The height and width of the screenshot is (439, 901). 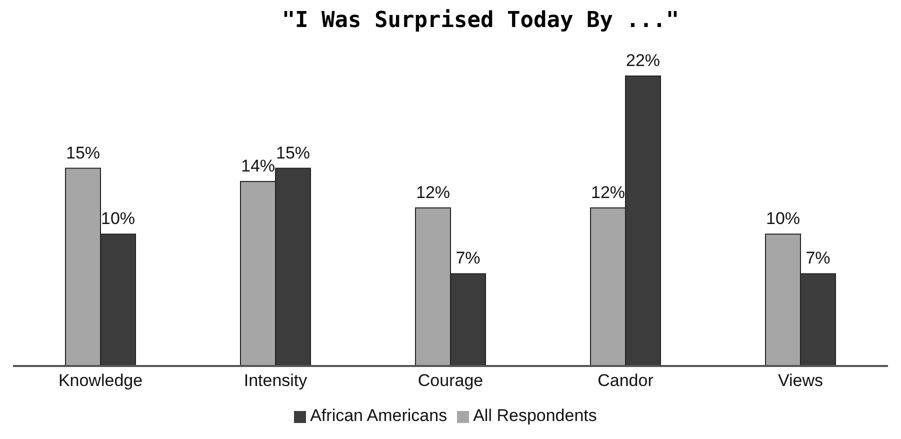 What do you see at coordinates (480, 21) in the screenshot?
I see `chart-title: "I Was Surprised Today By ..."` at bounding box center [480, 21].